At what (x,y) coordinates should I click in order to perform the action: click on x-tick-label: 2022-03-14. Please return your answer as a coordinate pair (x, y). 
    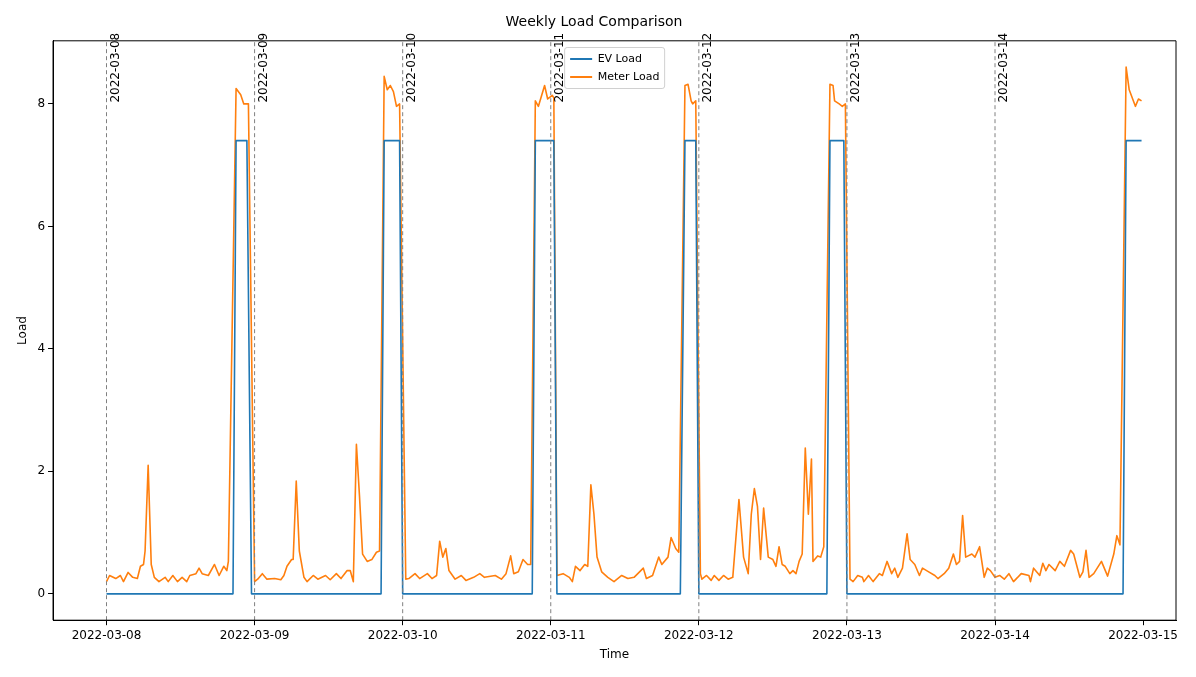
    Looking at the image, I should click on (995, 634).